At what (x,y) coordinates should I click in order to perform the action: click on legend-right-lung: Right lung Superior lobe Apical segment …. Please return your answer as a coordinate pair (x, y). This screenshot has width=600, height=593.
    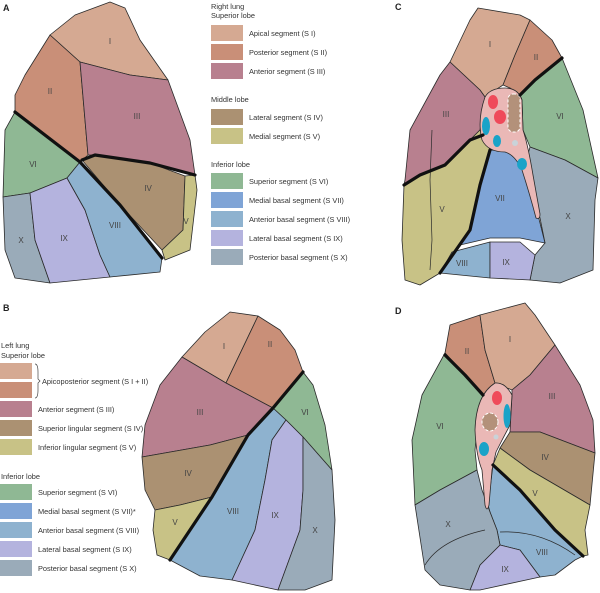
    Looking at the image, I should click on (280, 133).